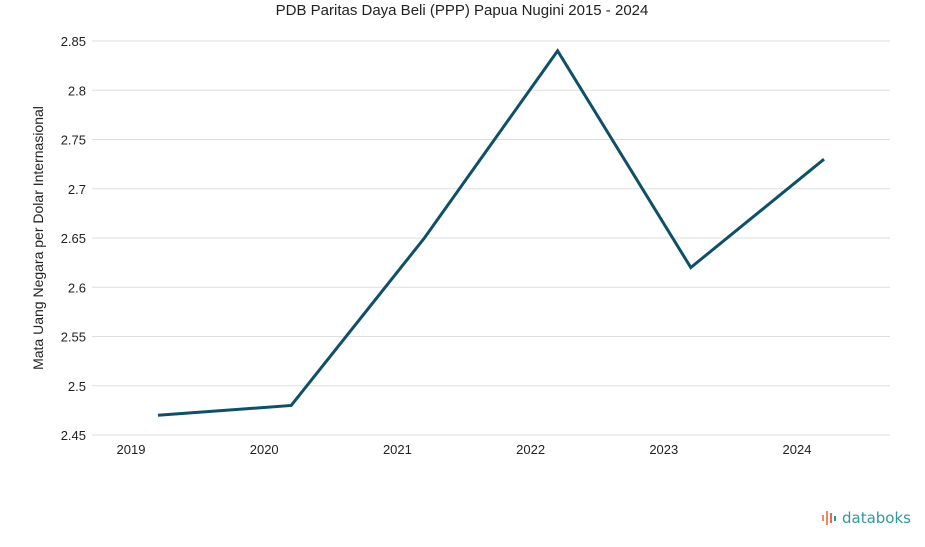 This screenshot has width=925, height=547. What do you see at coordinates (530, 449) in the screenshot?
I see `x-tick-label: 2022` at bounding box center [530, 449].